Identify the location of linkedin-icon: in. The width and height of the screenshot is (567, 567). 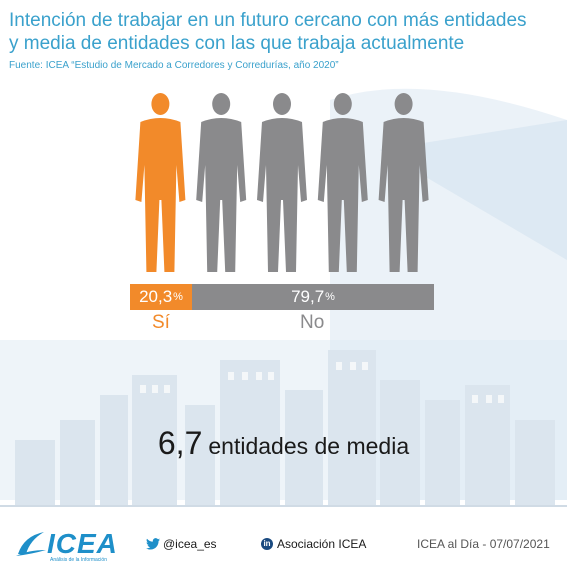
(267, 544).